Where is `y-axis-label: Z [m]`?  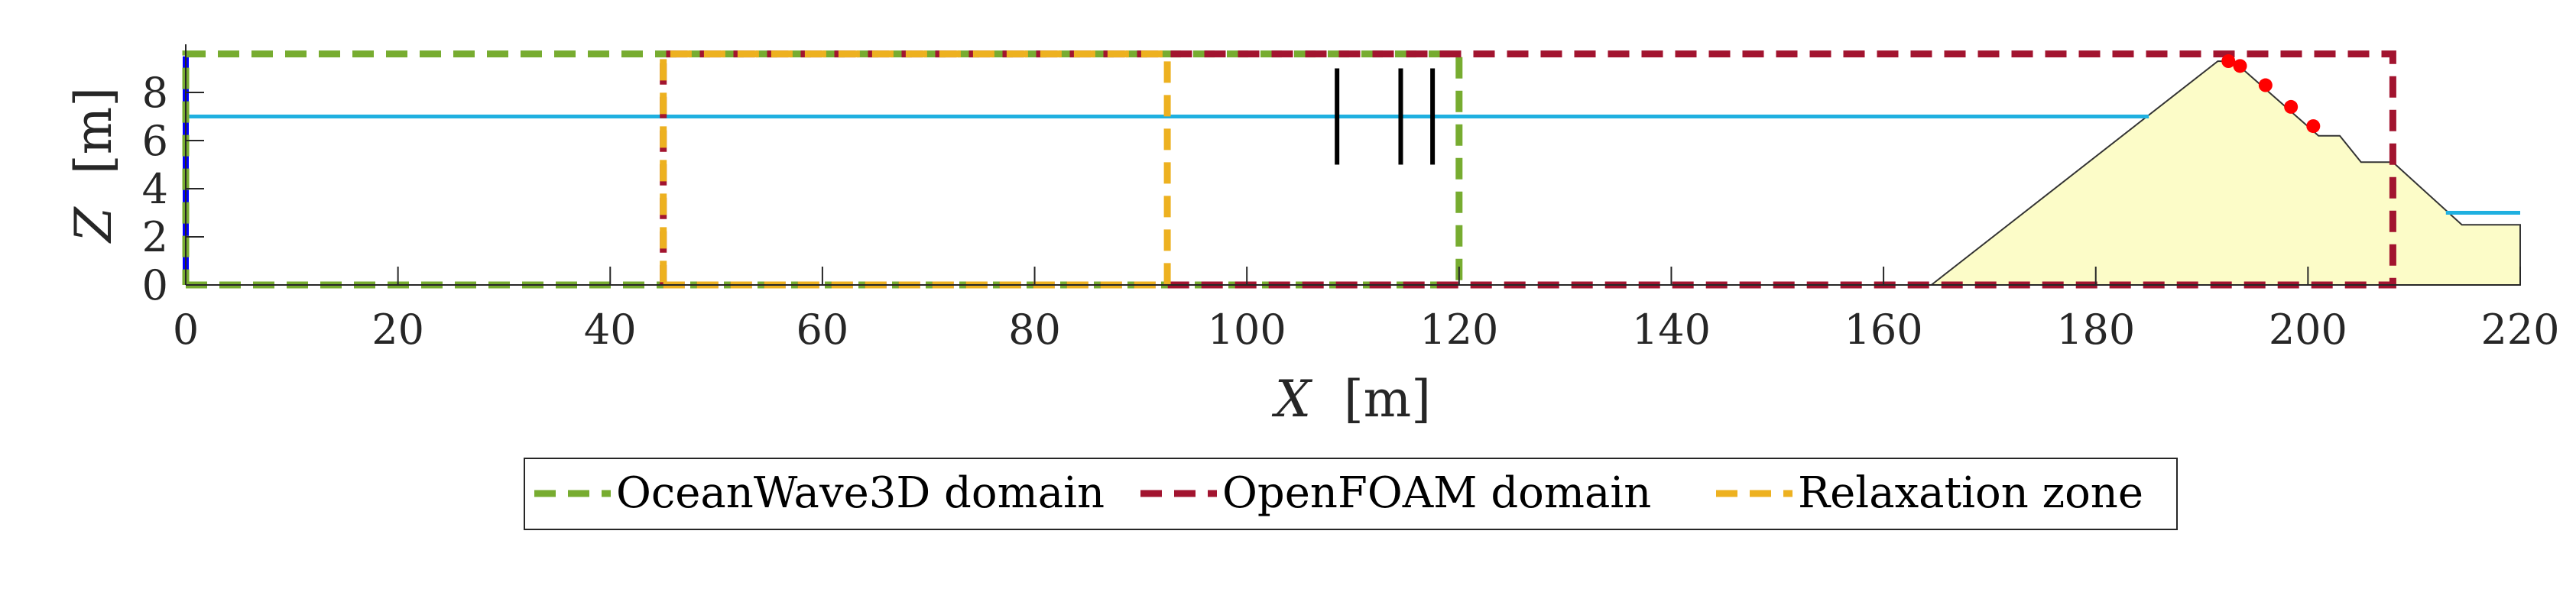
y-axis-label: Z [m] is located at coordinates (93, 165).